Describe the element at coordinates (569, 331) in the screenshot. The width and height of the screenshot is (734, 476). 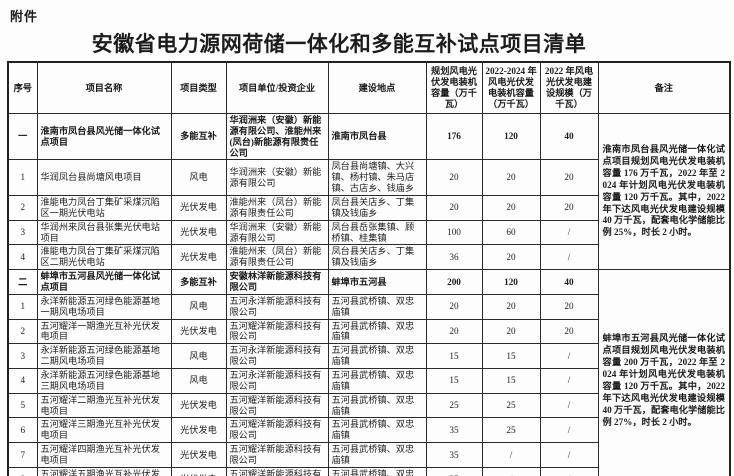
I see `cell-2022-scale: 20` at that location.